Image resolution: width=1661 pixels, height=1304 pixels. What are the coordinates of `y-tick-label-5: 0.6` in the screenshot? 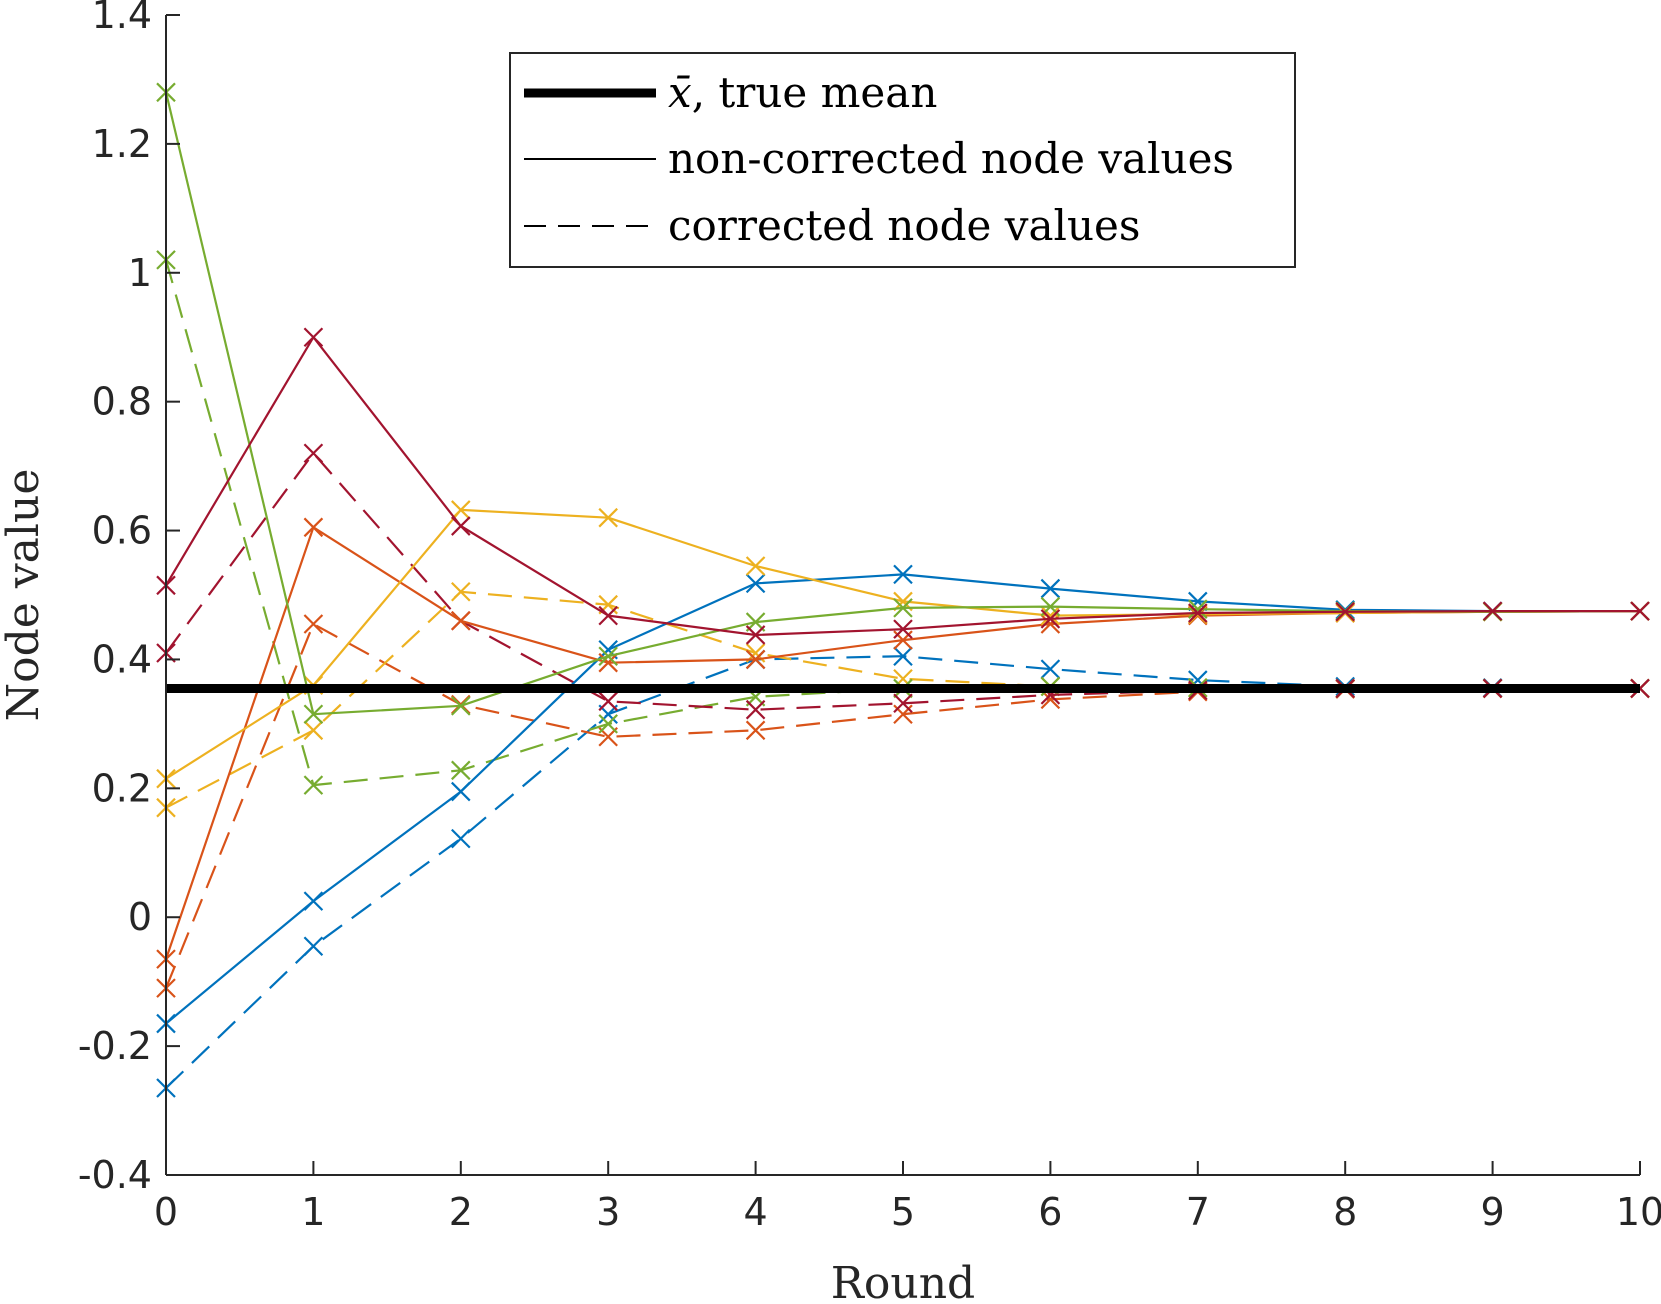 It's located at (122, 531).